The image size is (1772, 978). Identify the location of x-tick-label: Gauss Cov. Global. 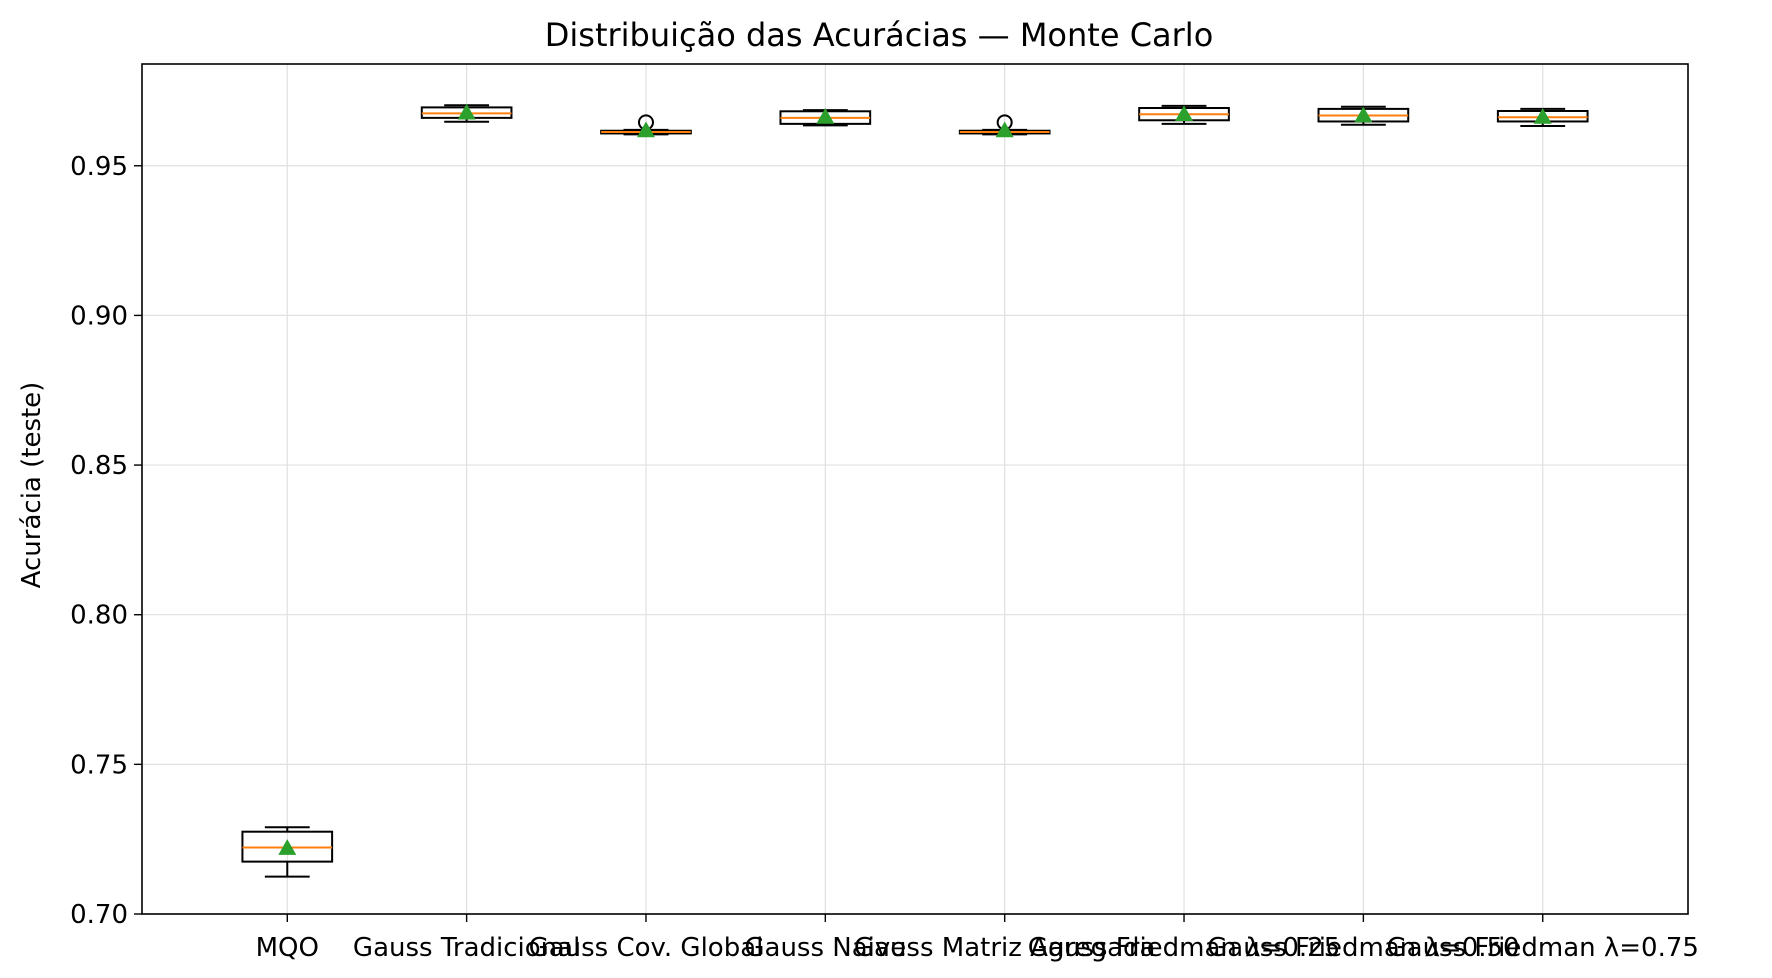
(646, 948).